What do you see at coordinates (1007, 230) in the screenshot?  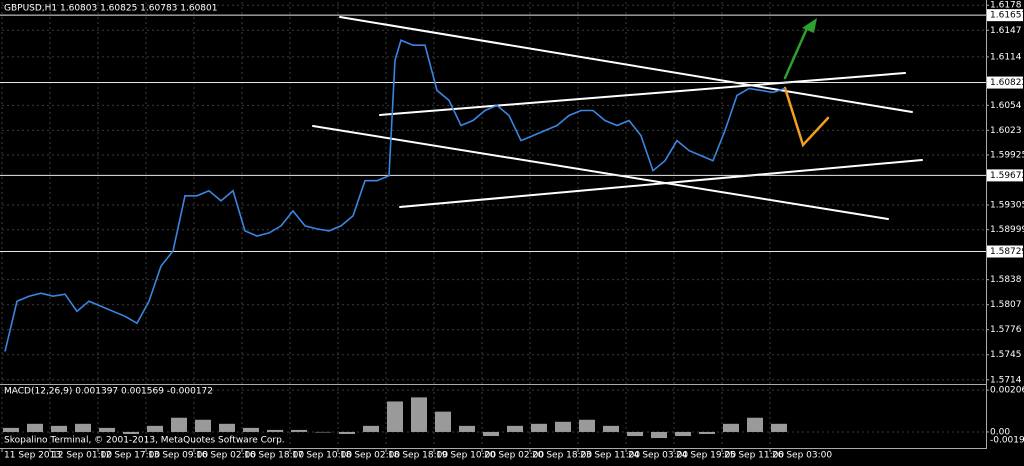 I see `y-tick-label: 1.58999` at bounding box center [1007, 230].